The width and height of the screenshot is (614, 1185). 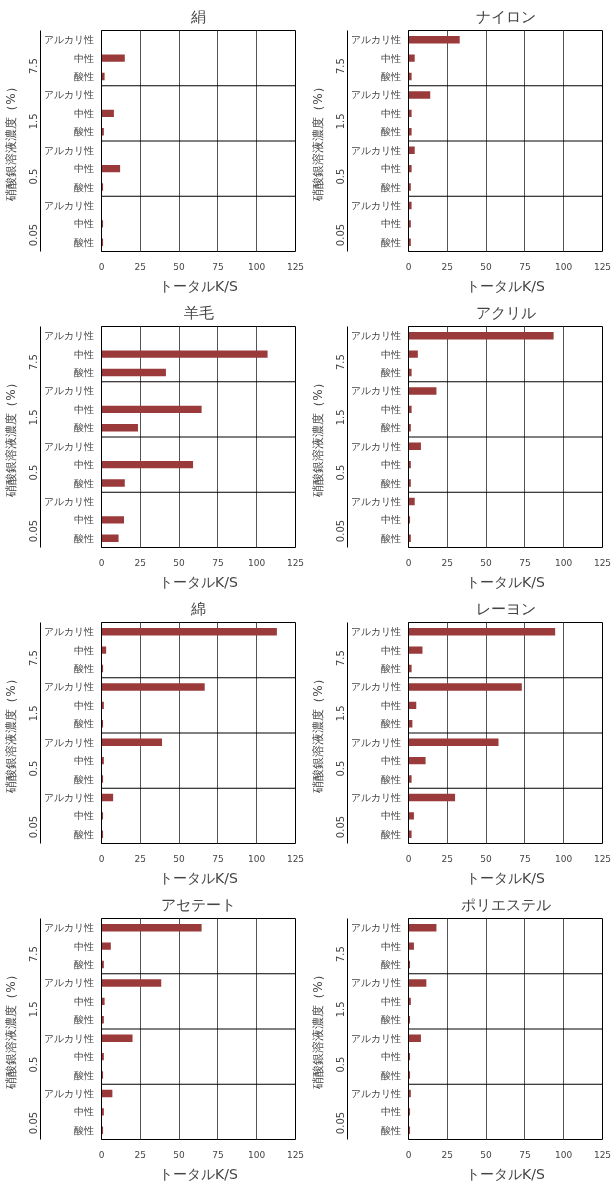 I want to click on chart-title: 綿, so click(x=198, y=608).